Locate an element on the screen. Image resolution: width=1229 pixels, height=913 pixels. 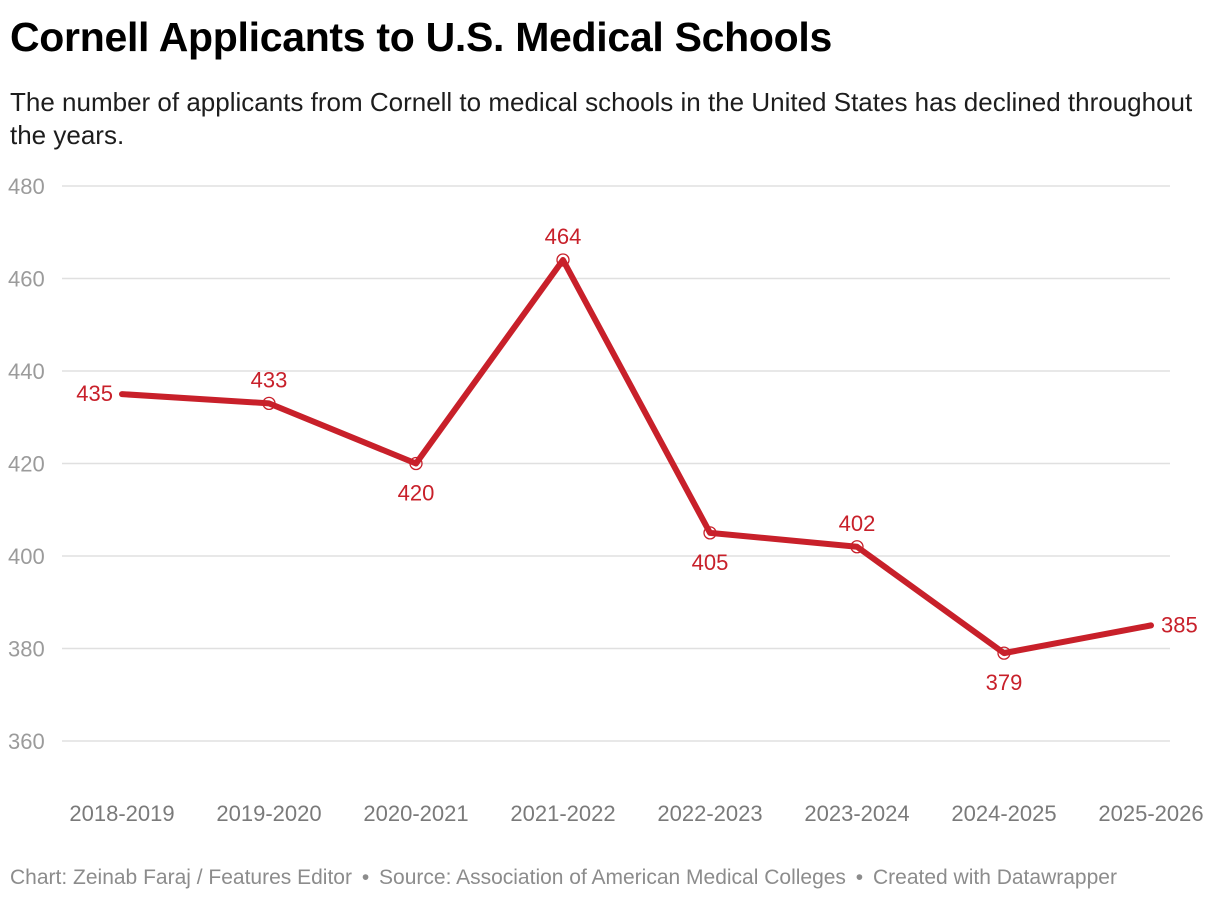
x-tick-label: 2022-2023 is located at coordinates (709, 813).